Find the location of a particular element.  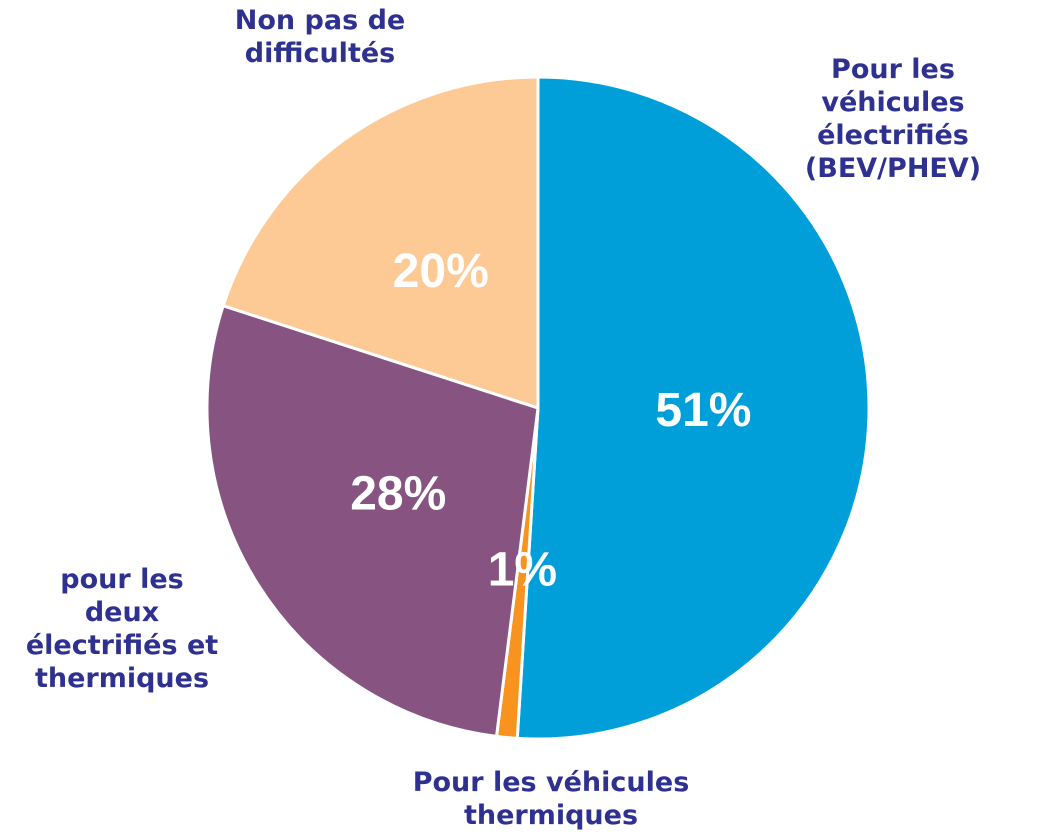

category-label: Non pas de difficultés is located at coordinates (320, 37).